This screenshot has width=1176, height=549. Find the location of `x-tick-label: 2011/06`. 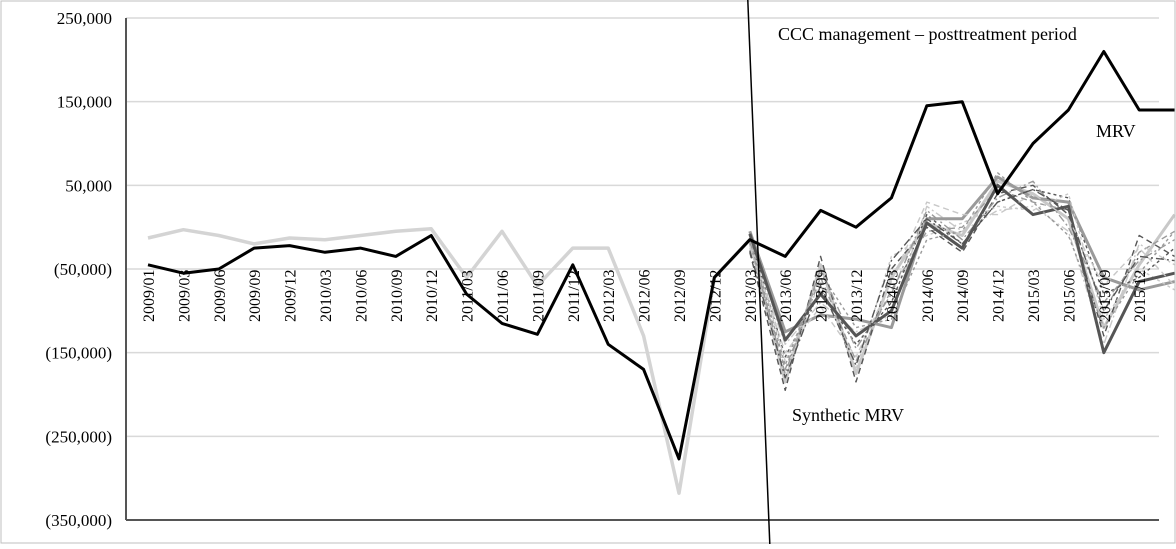

x-tick-label: 2011/06 is located at coordinates (503, 296).